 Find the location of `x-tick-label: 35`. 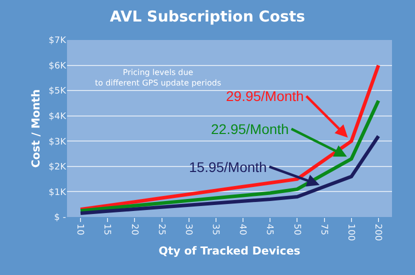

x-tick-label: 35 is located at coordinates (215, 230).